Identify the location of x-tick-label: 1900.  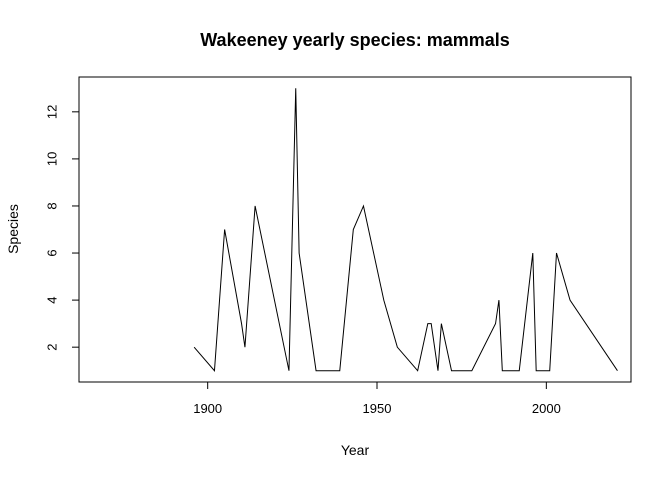
(207, 408).